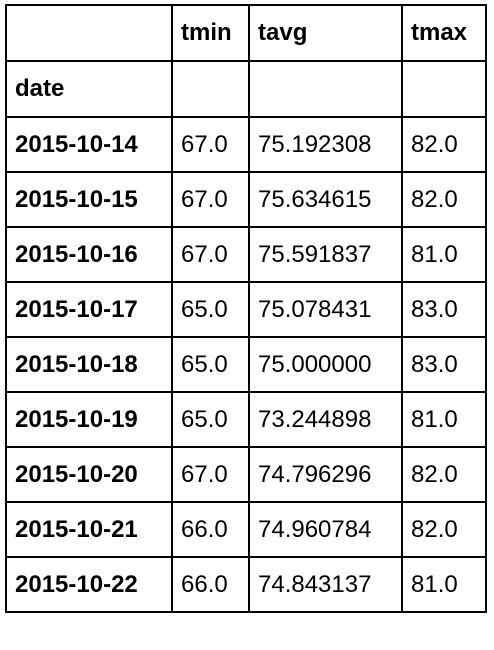 The image size is (494, 650). What do you see at coordinates (325, 474) in the screenshot?
I see `cell-tavg: 74.796296` at bounding box center [325, 474].